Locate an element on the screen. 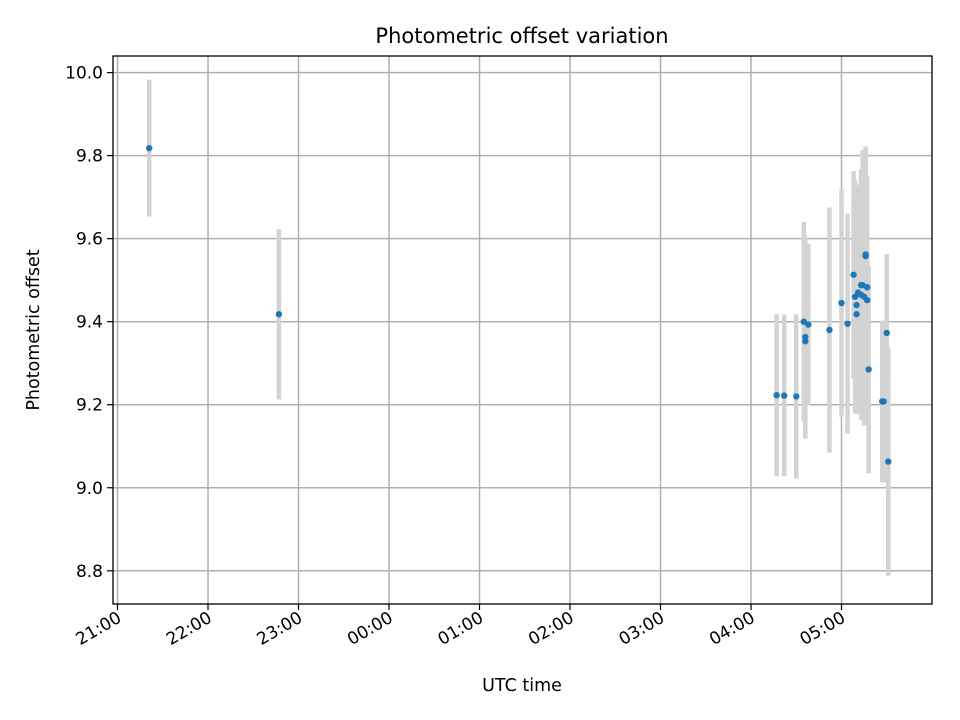 This screenshot has width=960, height=720. y-tick-label: 9.2 is located at coordinates (89, 406).